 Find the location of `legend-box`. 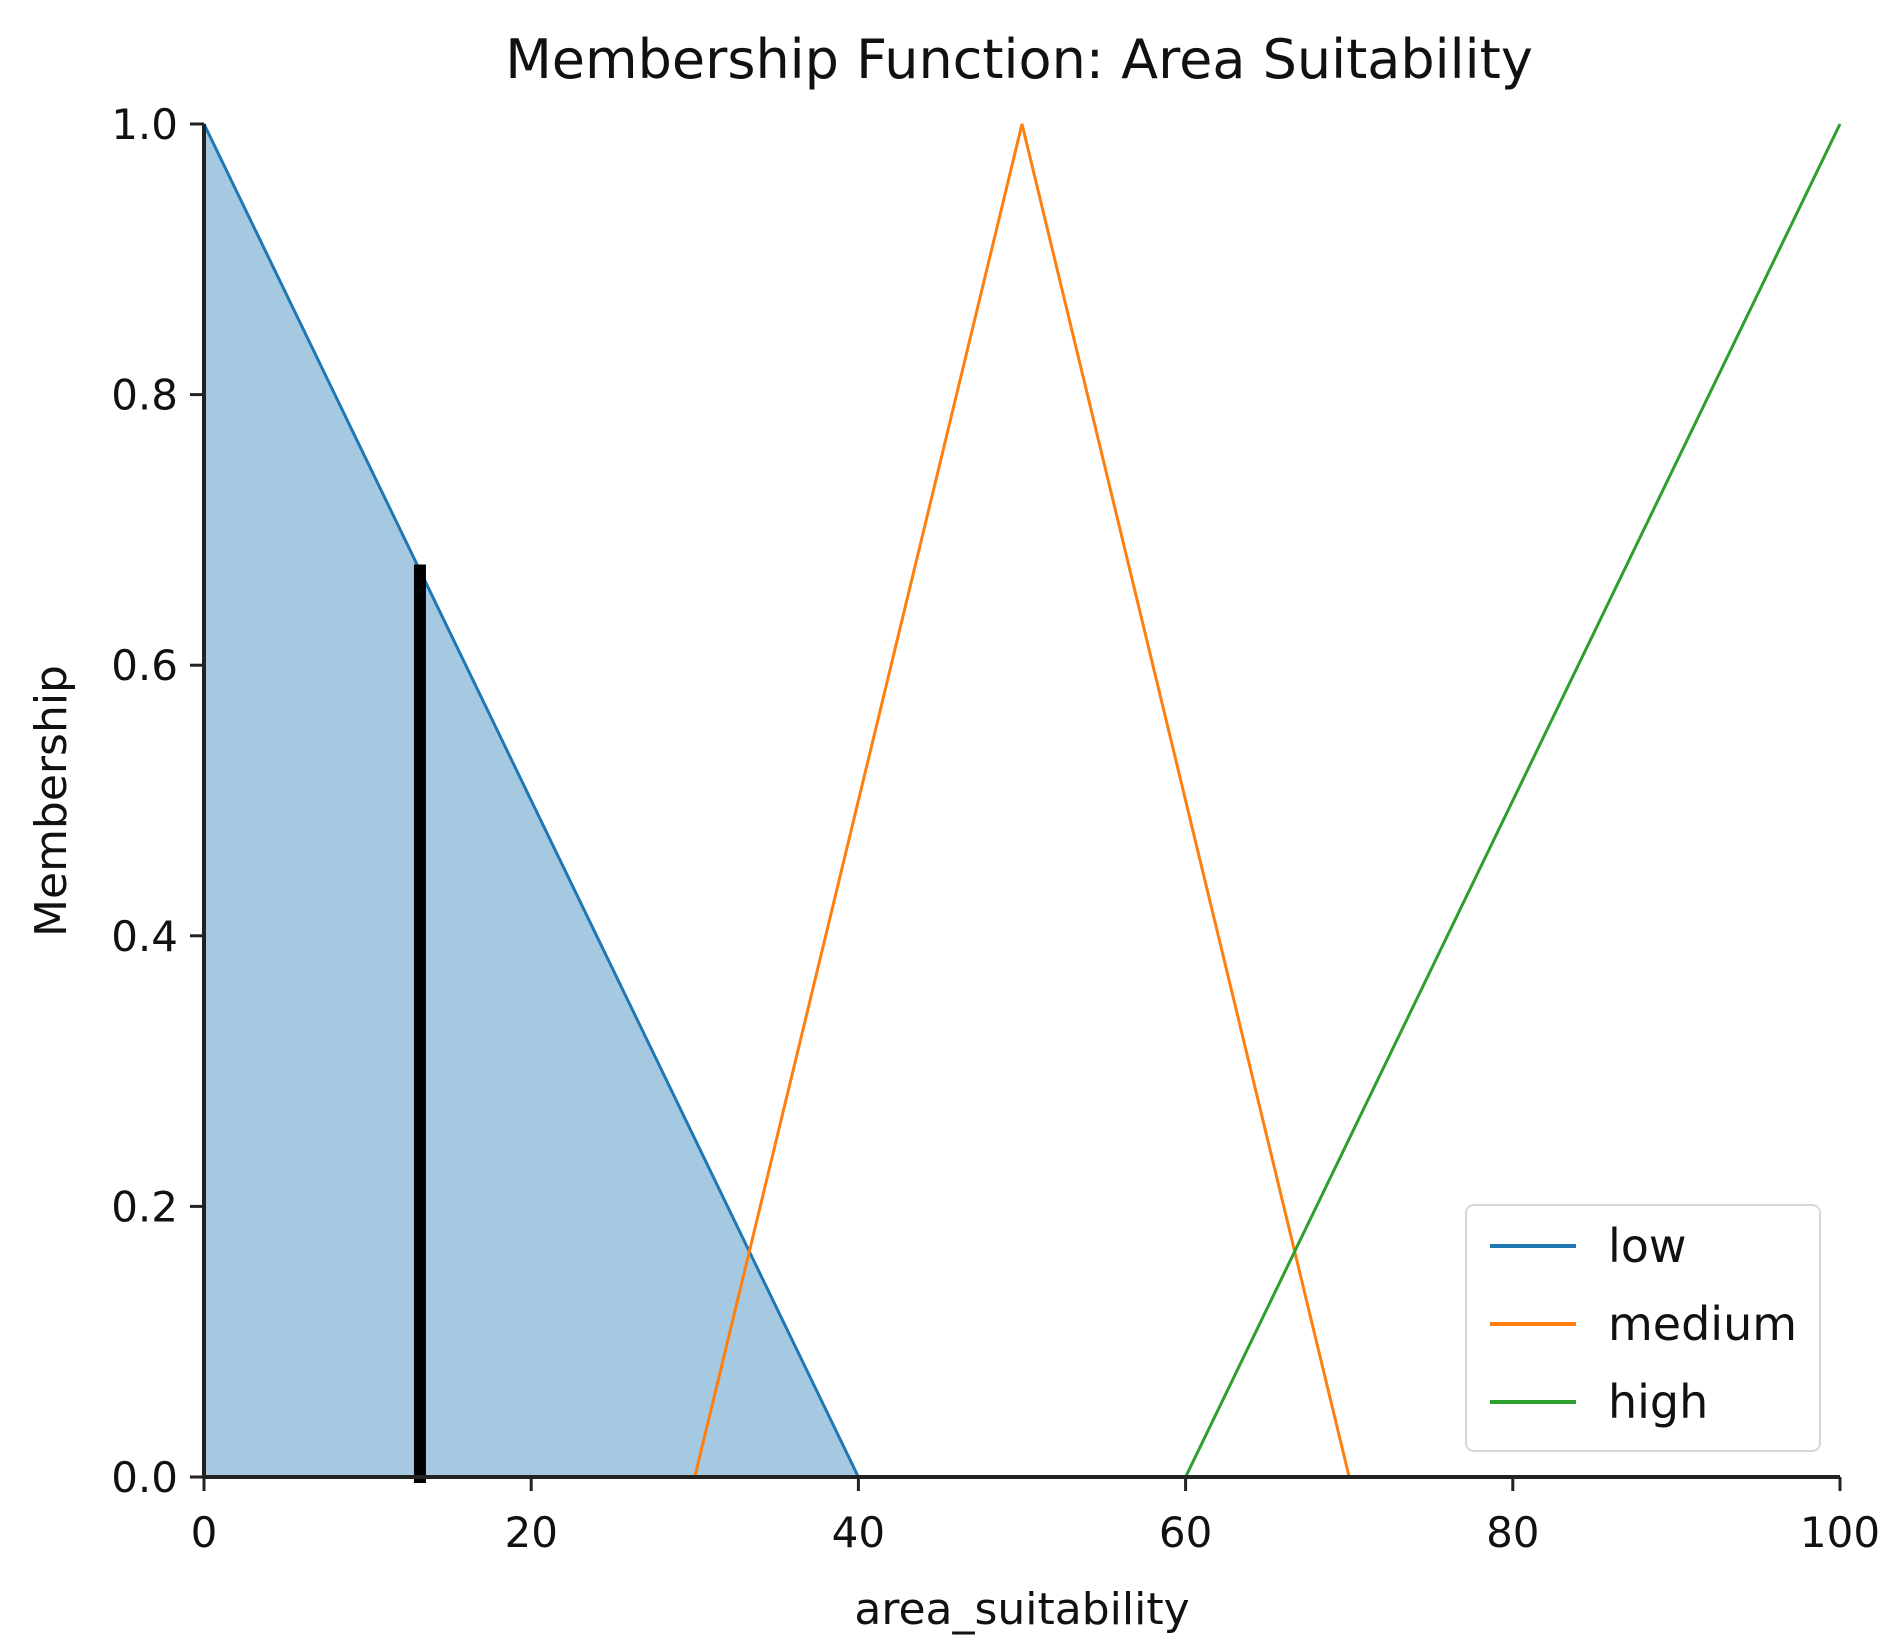

legend-box is located at coordinates (1643, 1328).